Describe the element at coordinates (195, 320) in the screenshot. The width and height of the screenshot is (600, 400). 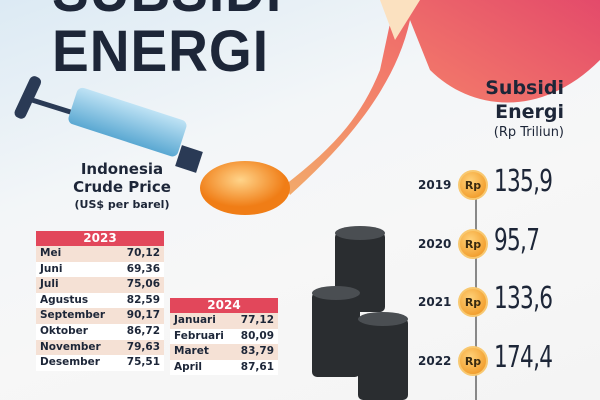
I see `month: Januari` at that location.